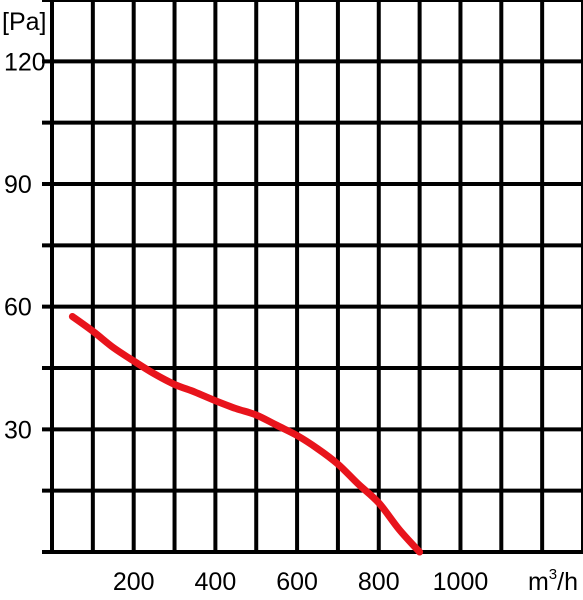  I want to click on x-axis-unit-suffix: /h, so click(567, 582).